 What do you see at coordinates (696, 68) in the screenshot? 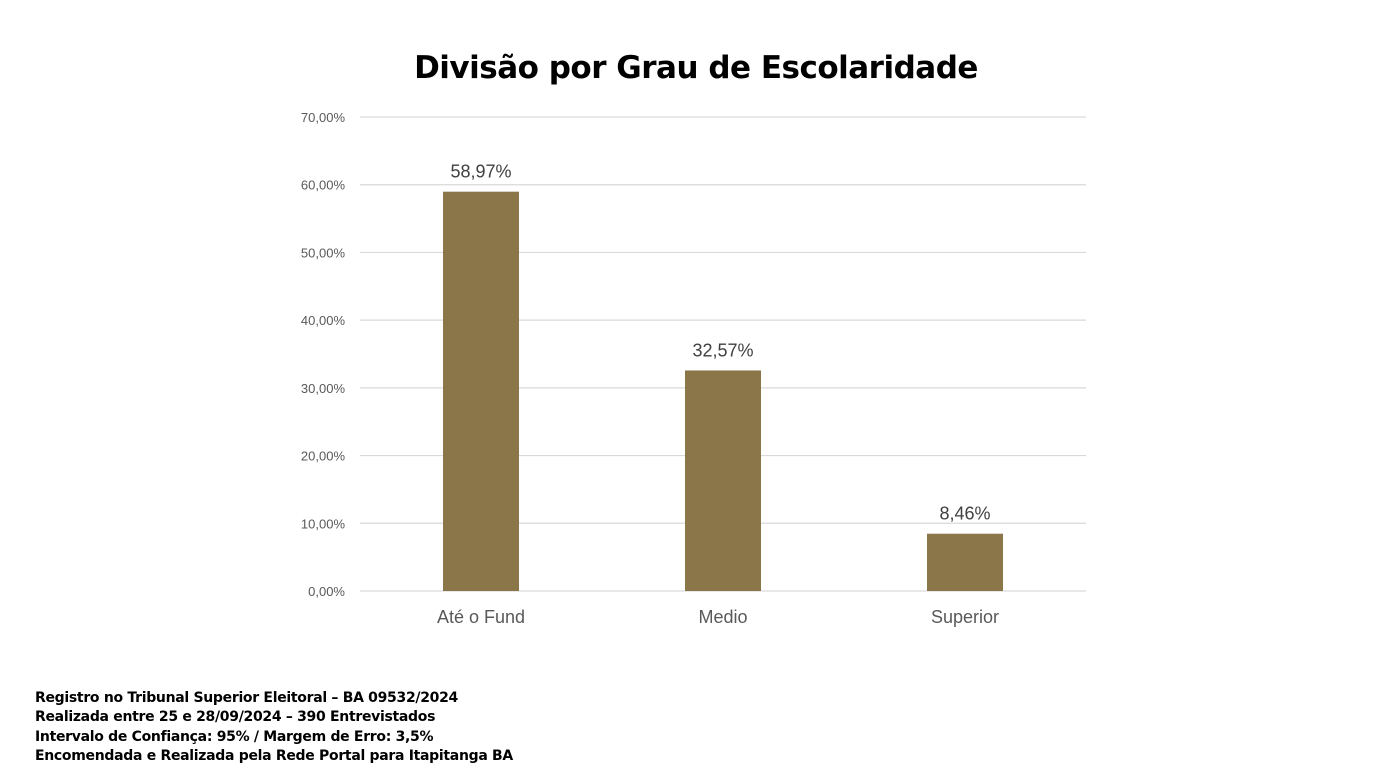
I see `chart-title: Divisão por Grau de Escolaridade` at bounding box center [696, 68].